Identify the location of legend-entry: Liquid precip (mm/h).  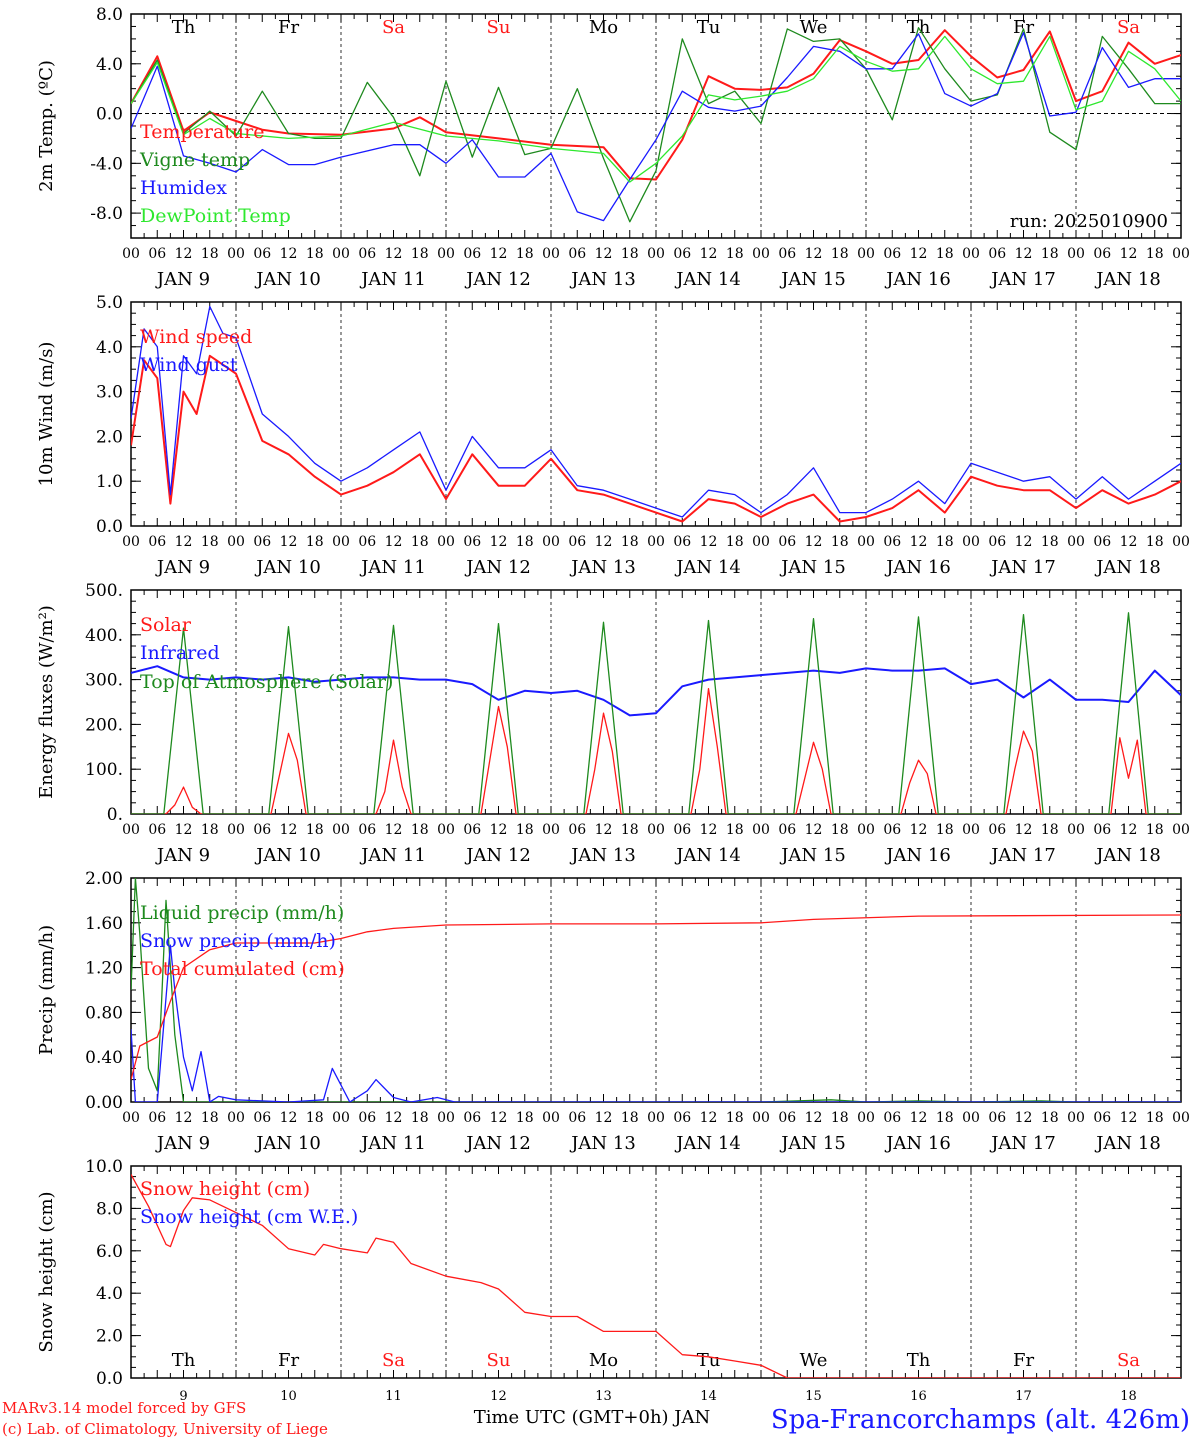
(242, 913).